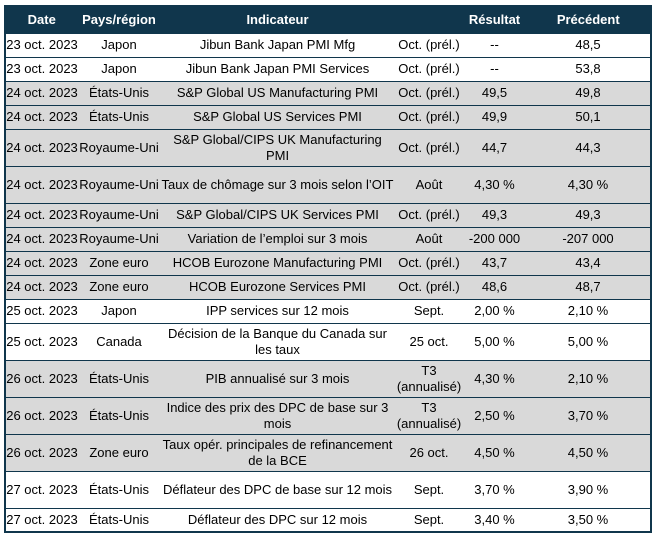  What do you see at coordinates (277, 147) in the screenshot?
I see `cell-indicator: S&P Global/CIPS UK Manufacturing PMI` at bounding box center [277, 147].